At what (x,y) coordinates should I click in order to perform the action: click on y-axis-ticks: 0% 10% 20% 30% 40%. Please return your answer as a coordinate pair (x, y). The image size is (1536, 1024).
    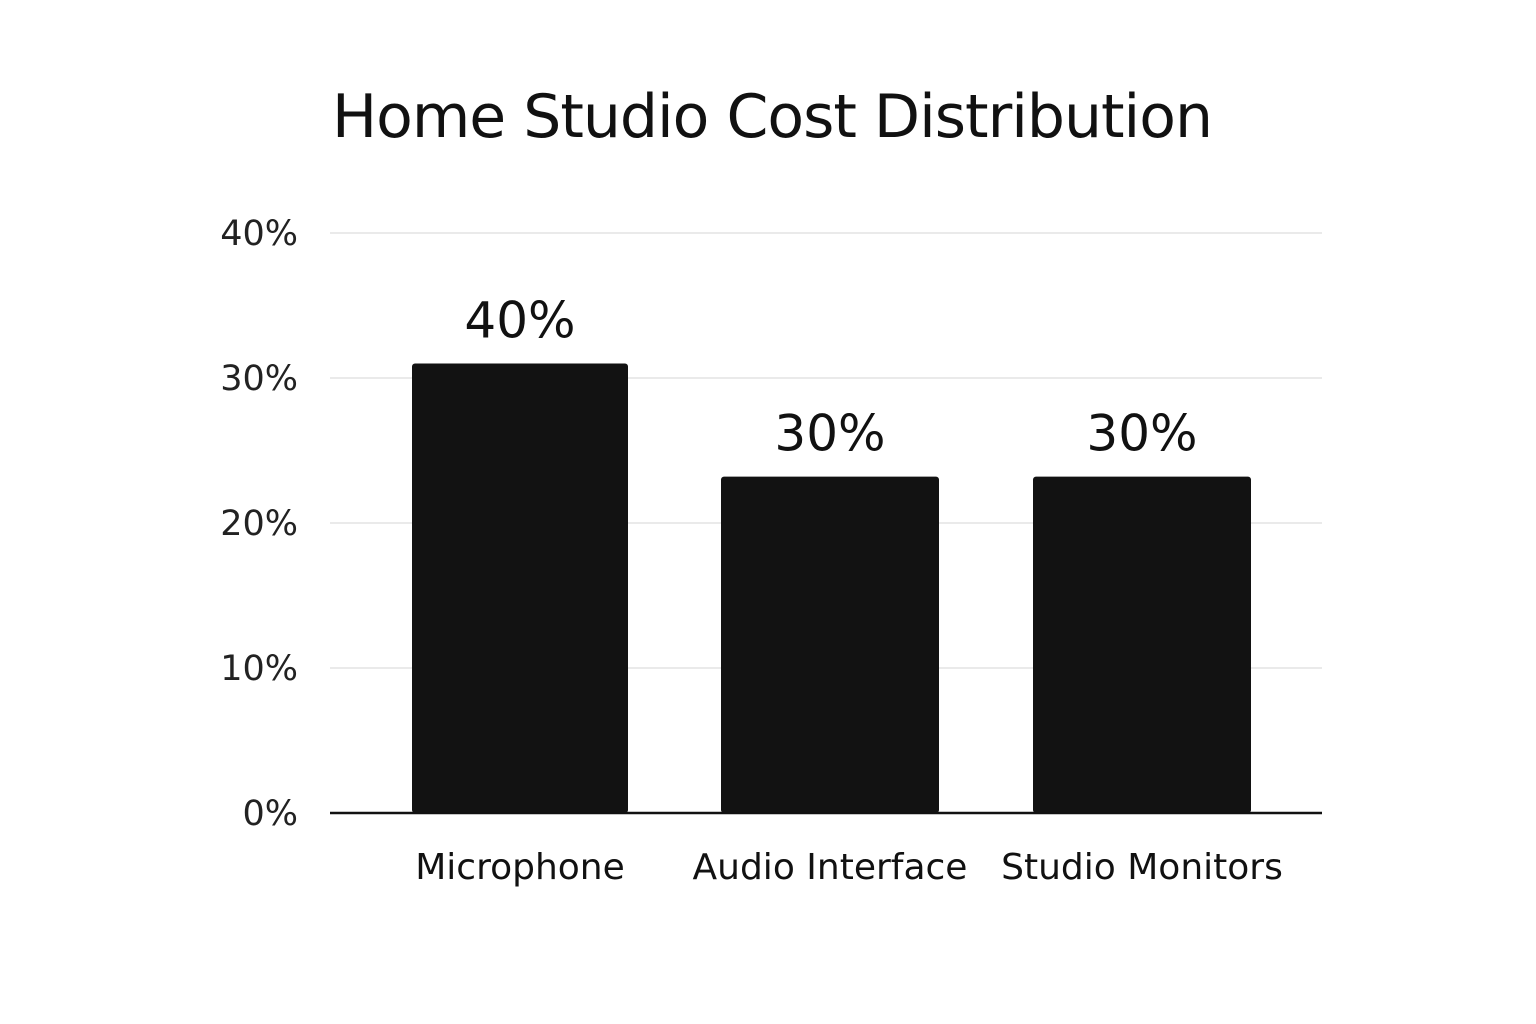
    Looking at the image, I should click on (259, 524).